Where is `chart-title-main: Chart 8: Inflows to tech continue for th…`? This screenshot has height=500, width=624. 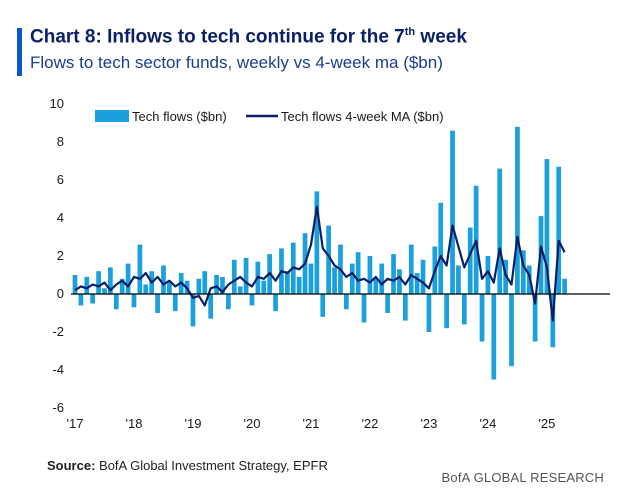
chart-title-main: Chart 8: Inflows to tech continue for th… is located at coordinates (217, 37).